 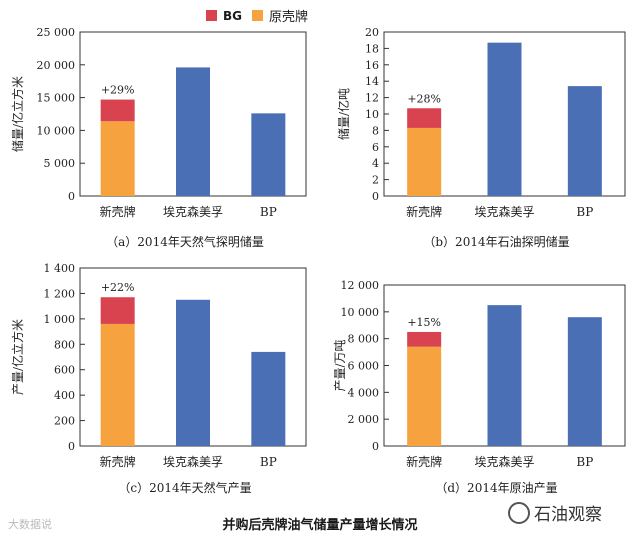 What do you see at coordinates (364, 366) in the screenshot?
I see `y-tick-label: 6 000` at bounding box center [364, 366].